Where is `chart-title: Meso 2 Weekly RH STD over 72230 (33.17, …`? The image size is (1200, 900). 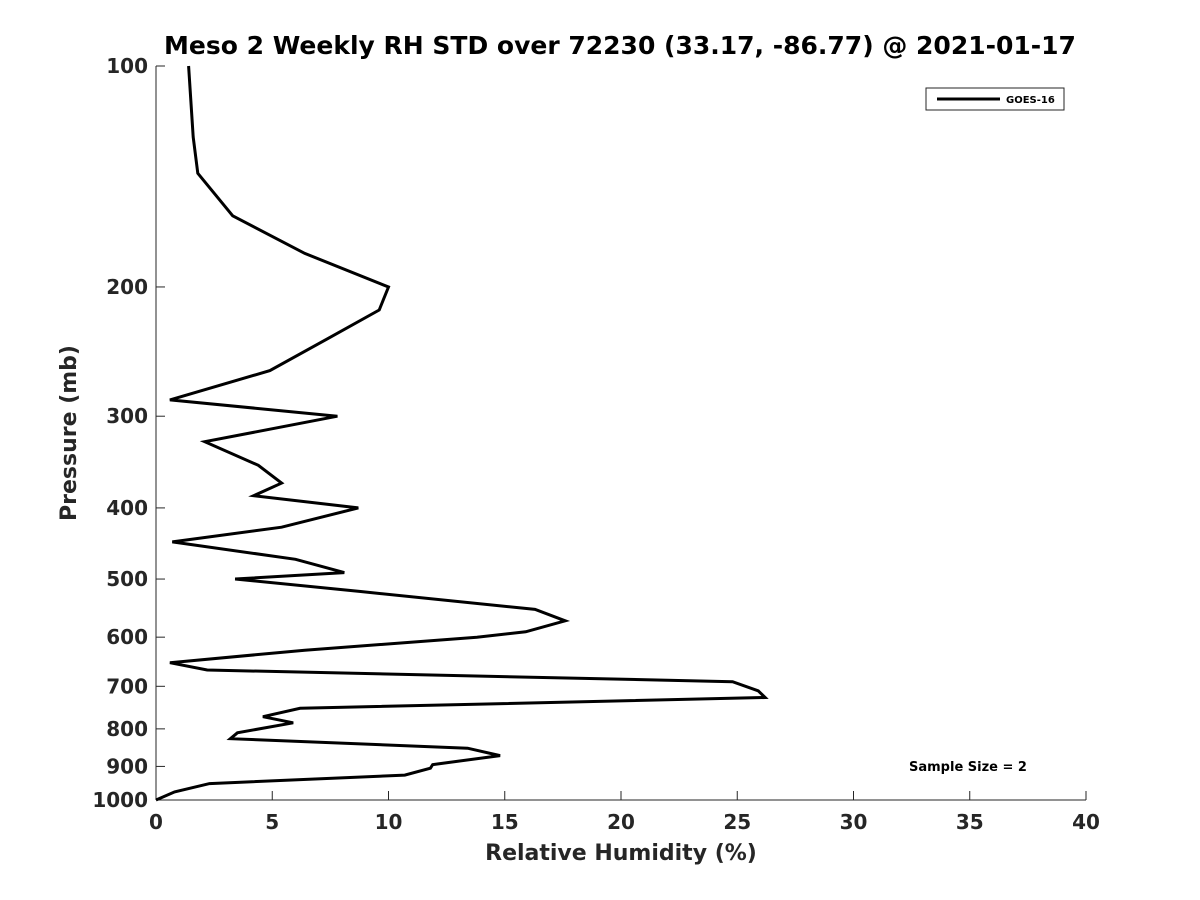 chart-title: Meso 2 Weekly RH STD over 72230 (33.17, … is located at coordinates (620, 45).